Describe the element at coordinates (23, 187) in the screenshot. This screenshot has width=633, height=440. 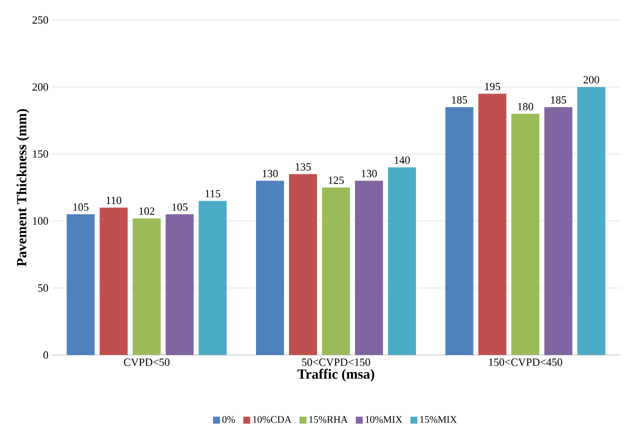
I see `y-axis-title: Pavement Thickness (mm)` at that location.